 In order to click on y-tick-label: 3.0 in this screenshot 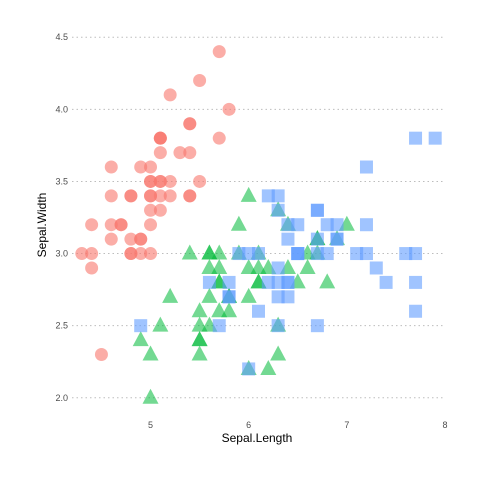, I will do `click(61, 254)`.